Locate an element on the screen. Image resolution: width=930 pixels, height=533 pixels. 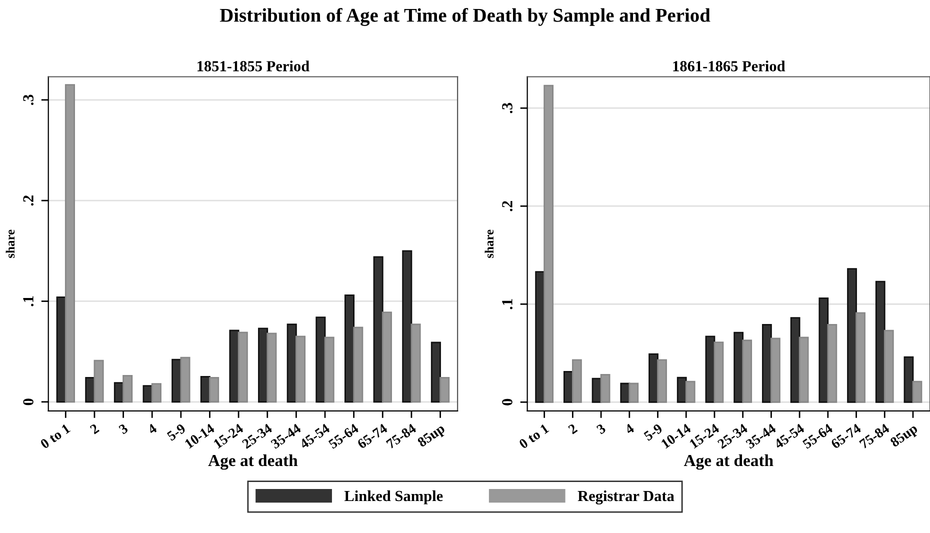
chart-subtitle: 1861-1865 Period is located at coordinates (729, 66).